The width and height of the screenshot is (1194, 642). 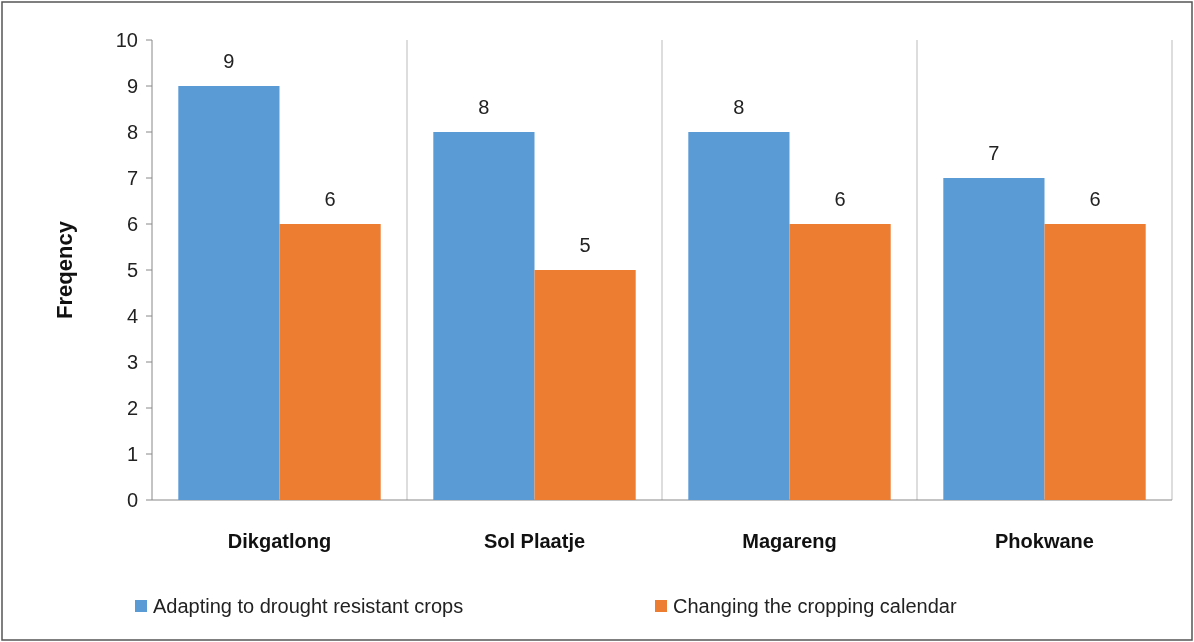 What do you see at coordinates (64, 269) in the screenshot?
I see `y-axis-title: Freqency` at bounding box center [64, 269].